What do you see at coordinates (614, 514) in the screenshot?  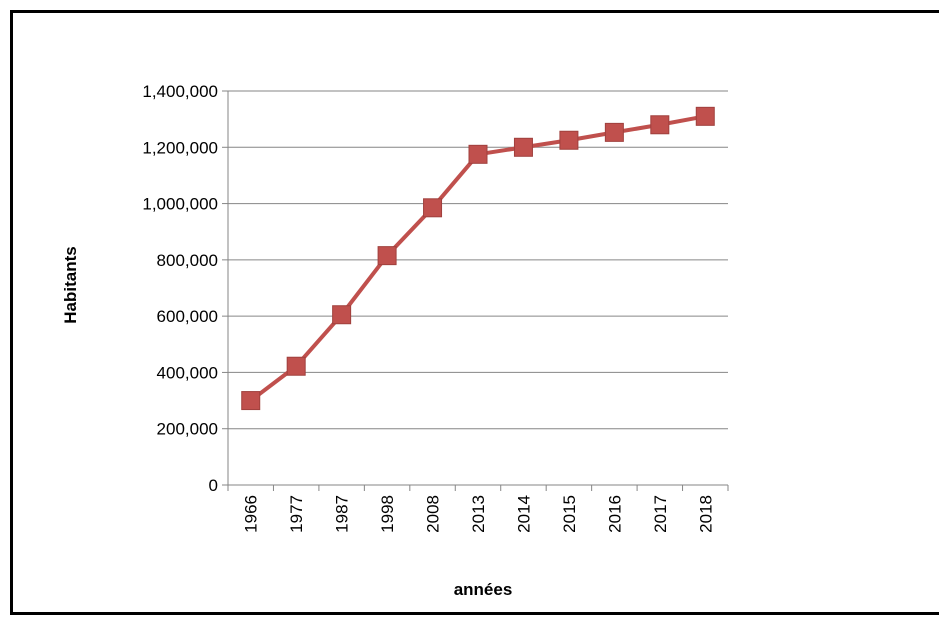 I see `x-tick-label: 2016` at bounding box center [614, 514].